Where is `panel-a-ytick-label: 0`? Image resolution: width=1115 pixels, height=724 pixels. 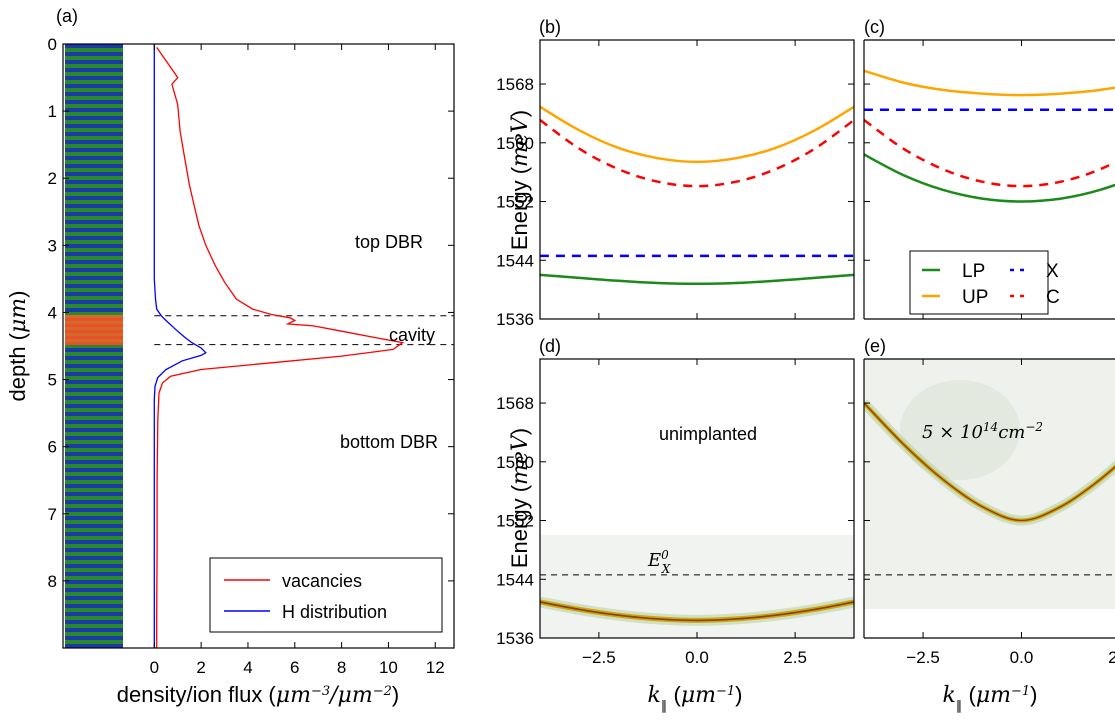
panel-a-ytick-label: 0 is located at coordinates (52, 44).